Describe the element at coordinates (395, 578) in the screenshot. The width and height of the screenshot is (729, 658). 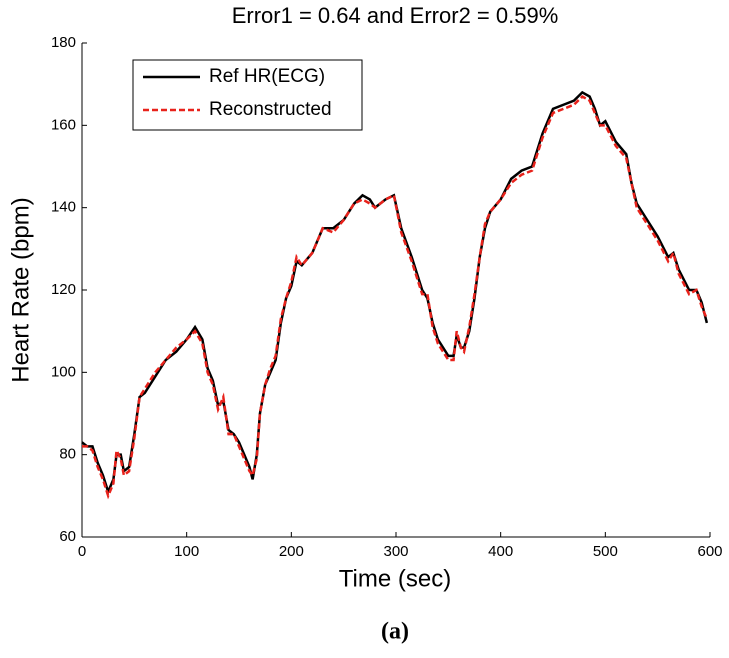
I see `x-axis-label: Time (sec)` at that location.